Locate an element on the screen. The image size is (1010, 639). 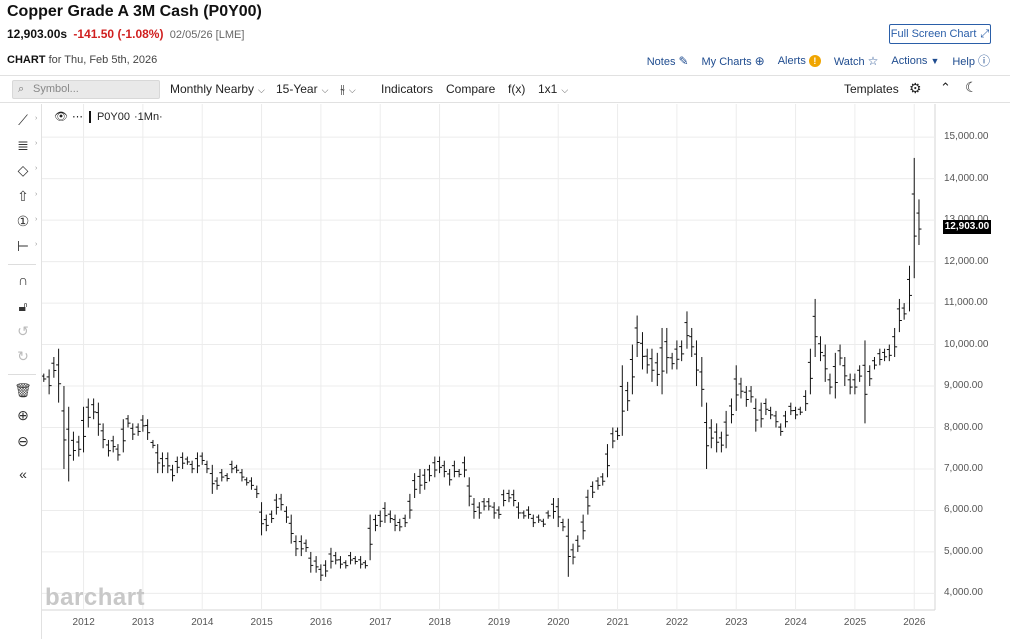
star-icon: ☆ is located at coordinates (873, 60).